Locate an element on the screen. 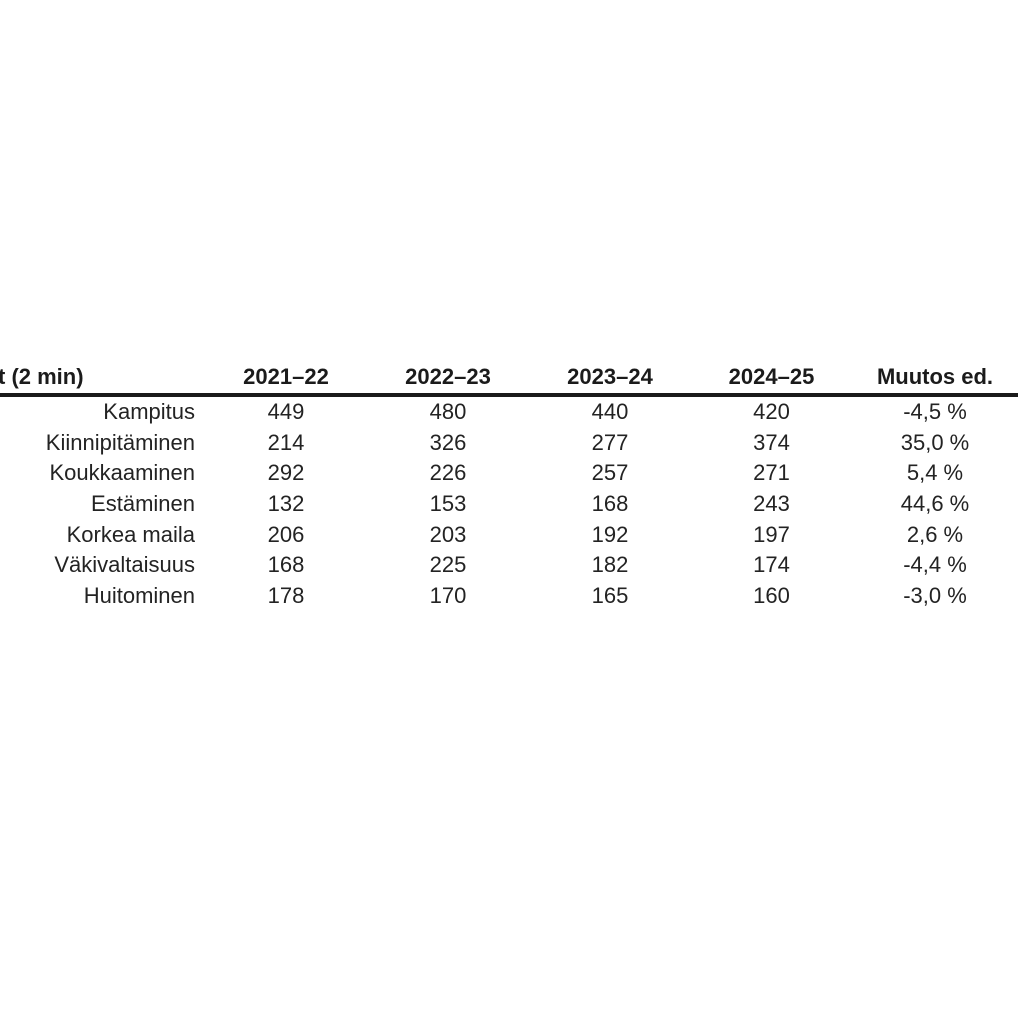 The width and height of the screenshot is (1024, 1024). cell-value: 226 is located at coordinates (448, 473).